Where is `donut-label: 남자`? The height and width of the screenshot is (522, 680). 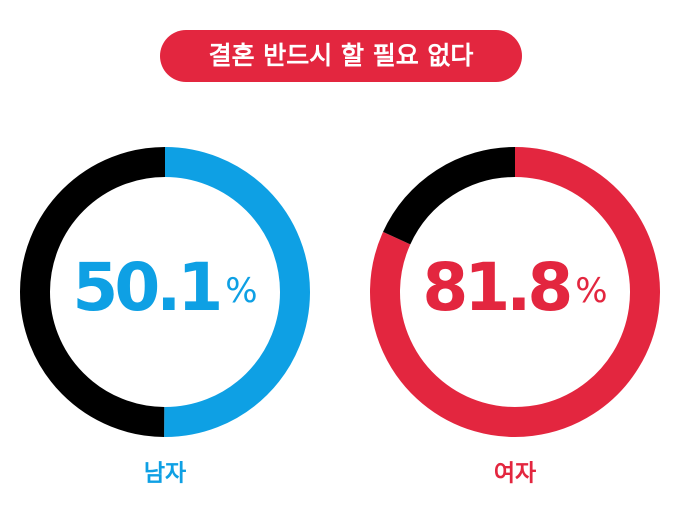
donut-label: 남자 is located at coordinates (165, 474).